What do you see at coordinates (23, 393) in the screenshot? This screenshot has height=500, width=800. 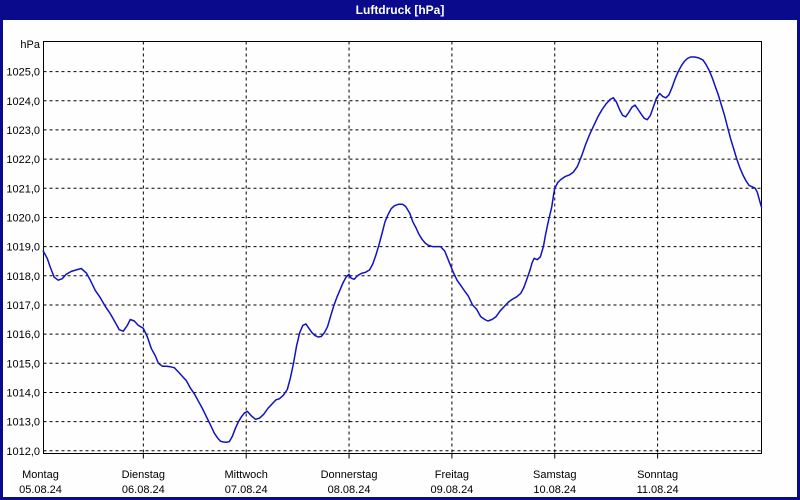 I see `y-tick-label: 1014,0` at bounding box center [23, 393].